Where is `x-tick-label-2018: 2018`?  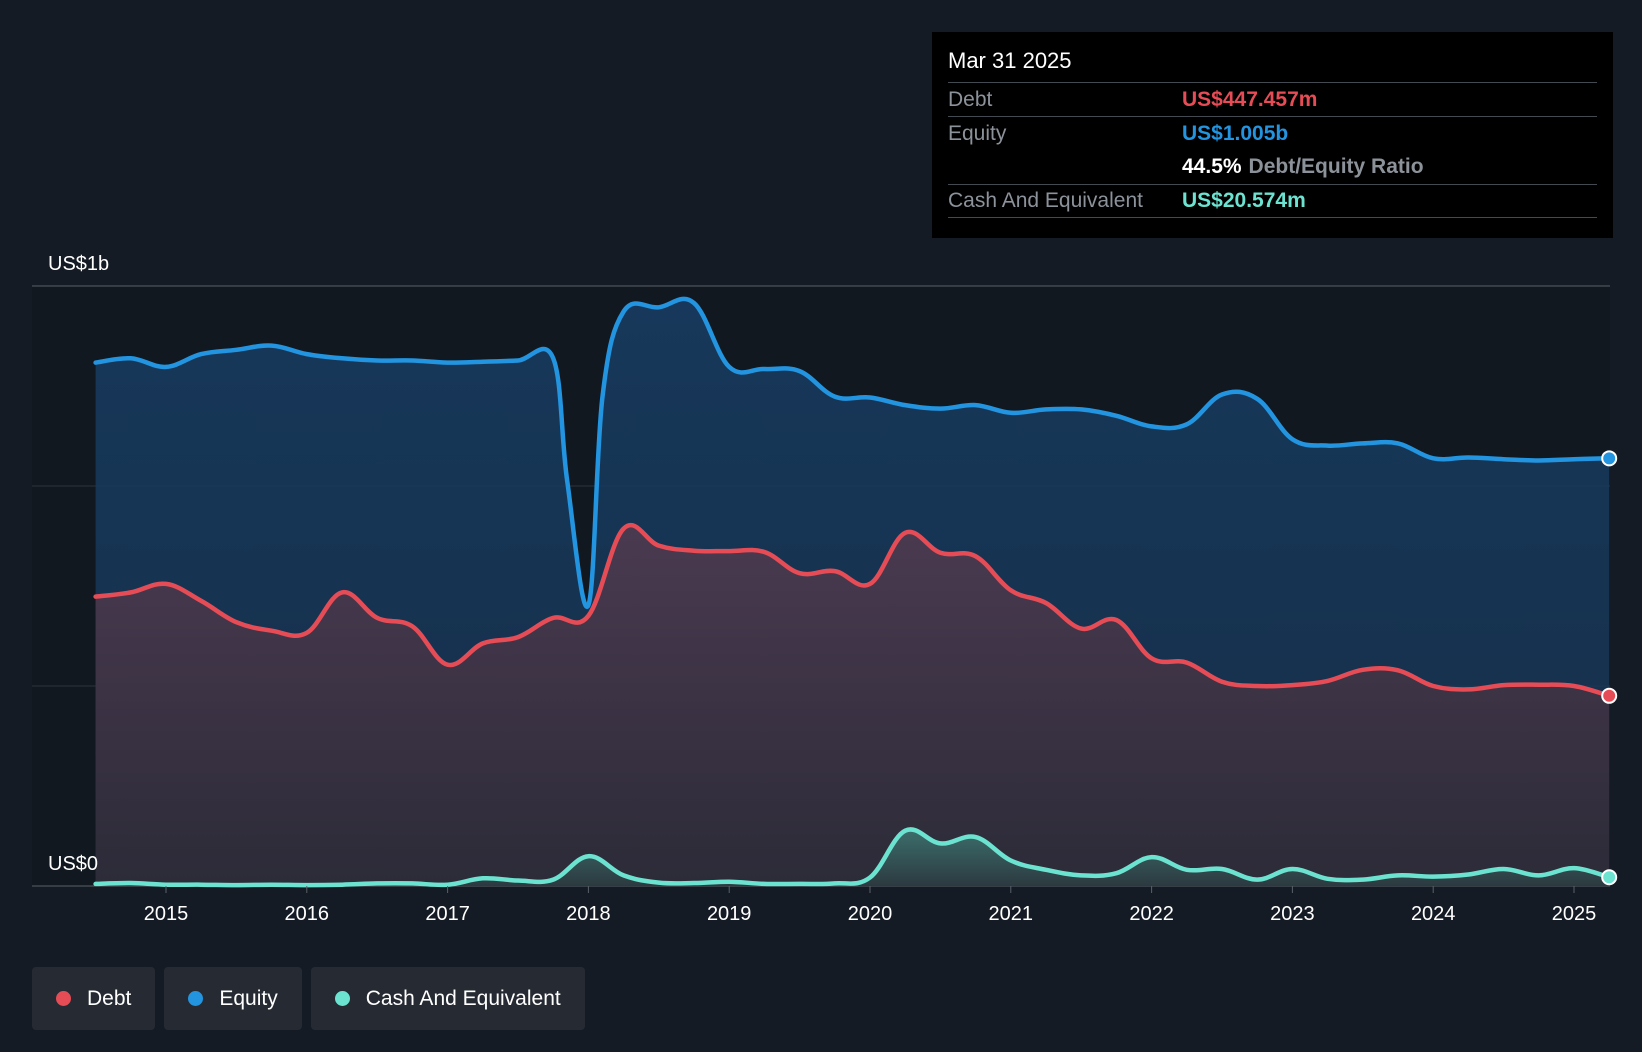 x-tick-label-2018: 2018 is located at coordinates (588, 914).